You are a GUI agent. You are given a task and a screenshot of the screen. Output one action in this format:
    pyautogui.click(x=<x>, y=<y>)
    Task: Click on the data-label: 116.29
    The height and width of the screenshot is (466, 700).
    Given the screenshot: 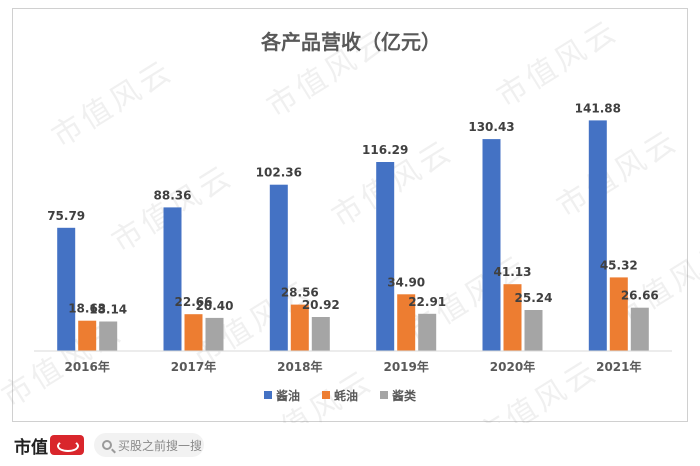 What is the action you would take?
    pyautogui.click(x=385, y=150)
    